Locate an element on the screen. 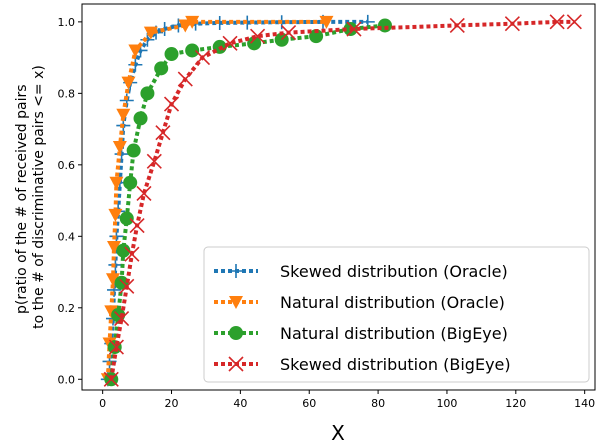 The image size is (601, 448). y-tick-label: 0.8 is located at coordinates (67, 93).